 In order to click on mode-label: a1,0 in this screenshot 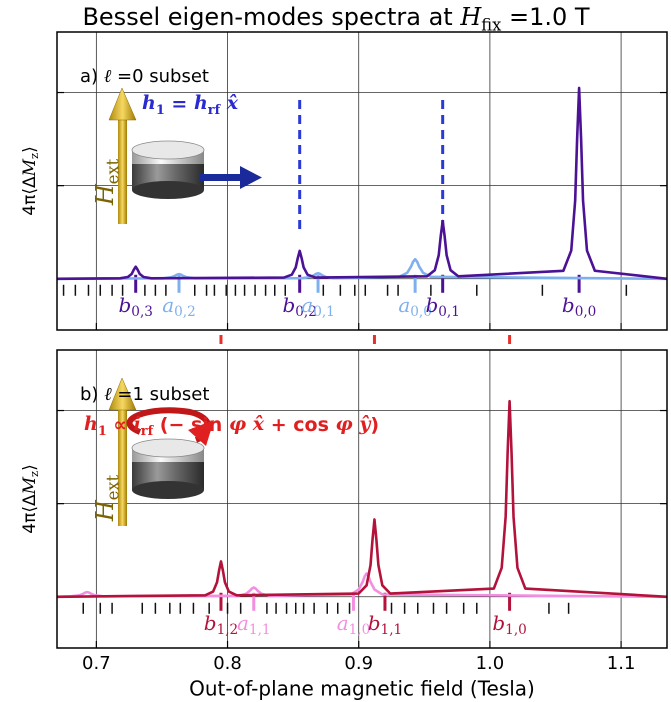, I will do `click(354, 623)`.